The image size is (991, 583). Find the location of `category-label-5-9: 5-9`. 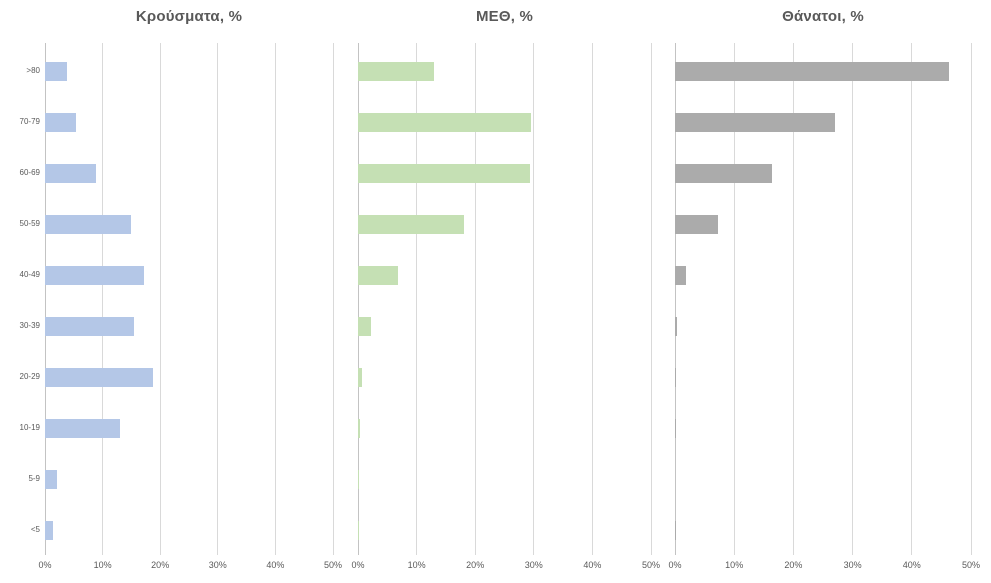

category-label-5-9: 5-9 is located at coordinates (34, 478).